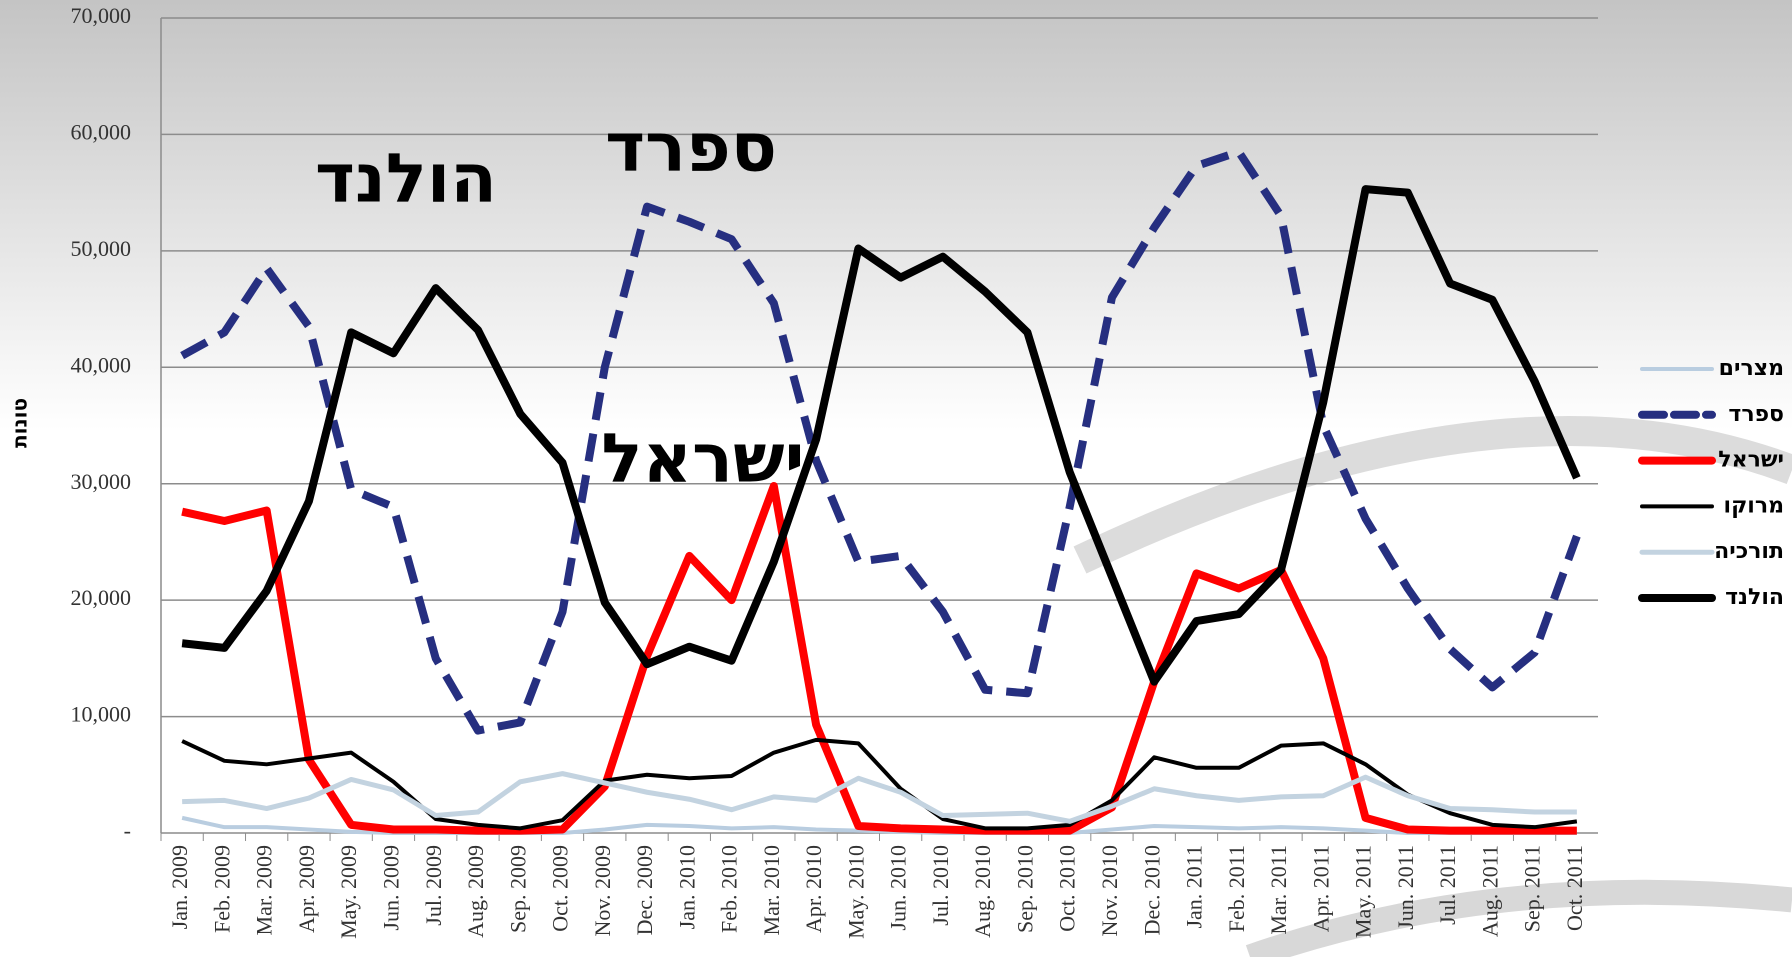  Describe the element at coordinates (1749, 551) in the screenshot. I see `legend-label: תורכיה` at that location.